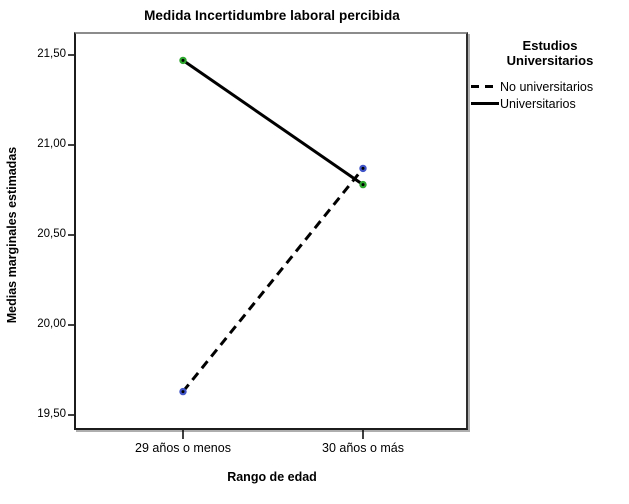  Describe the element at coordinates (183, 448) in the screenshot. I see `x-tick-label: 29 años o menos` at that location.